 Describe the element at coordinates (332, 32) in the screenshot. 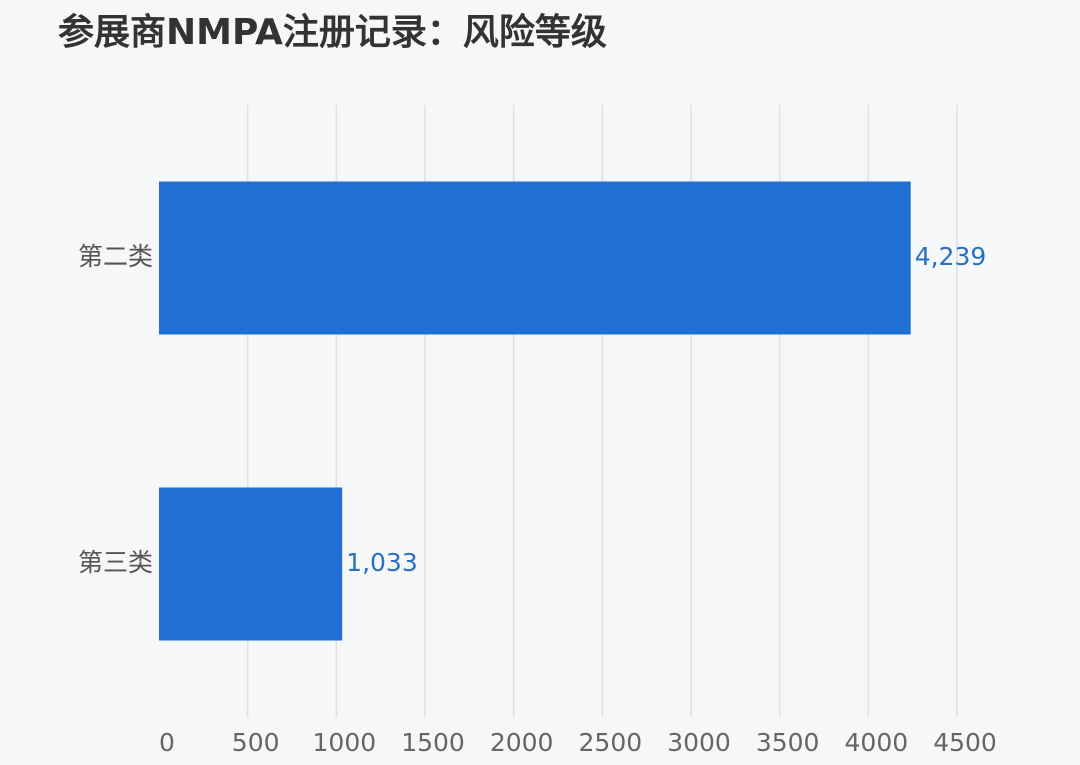

I see `chart-title: 参展商NMPA注册记录：风险等级` at that location.